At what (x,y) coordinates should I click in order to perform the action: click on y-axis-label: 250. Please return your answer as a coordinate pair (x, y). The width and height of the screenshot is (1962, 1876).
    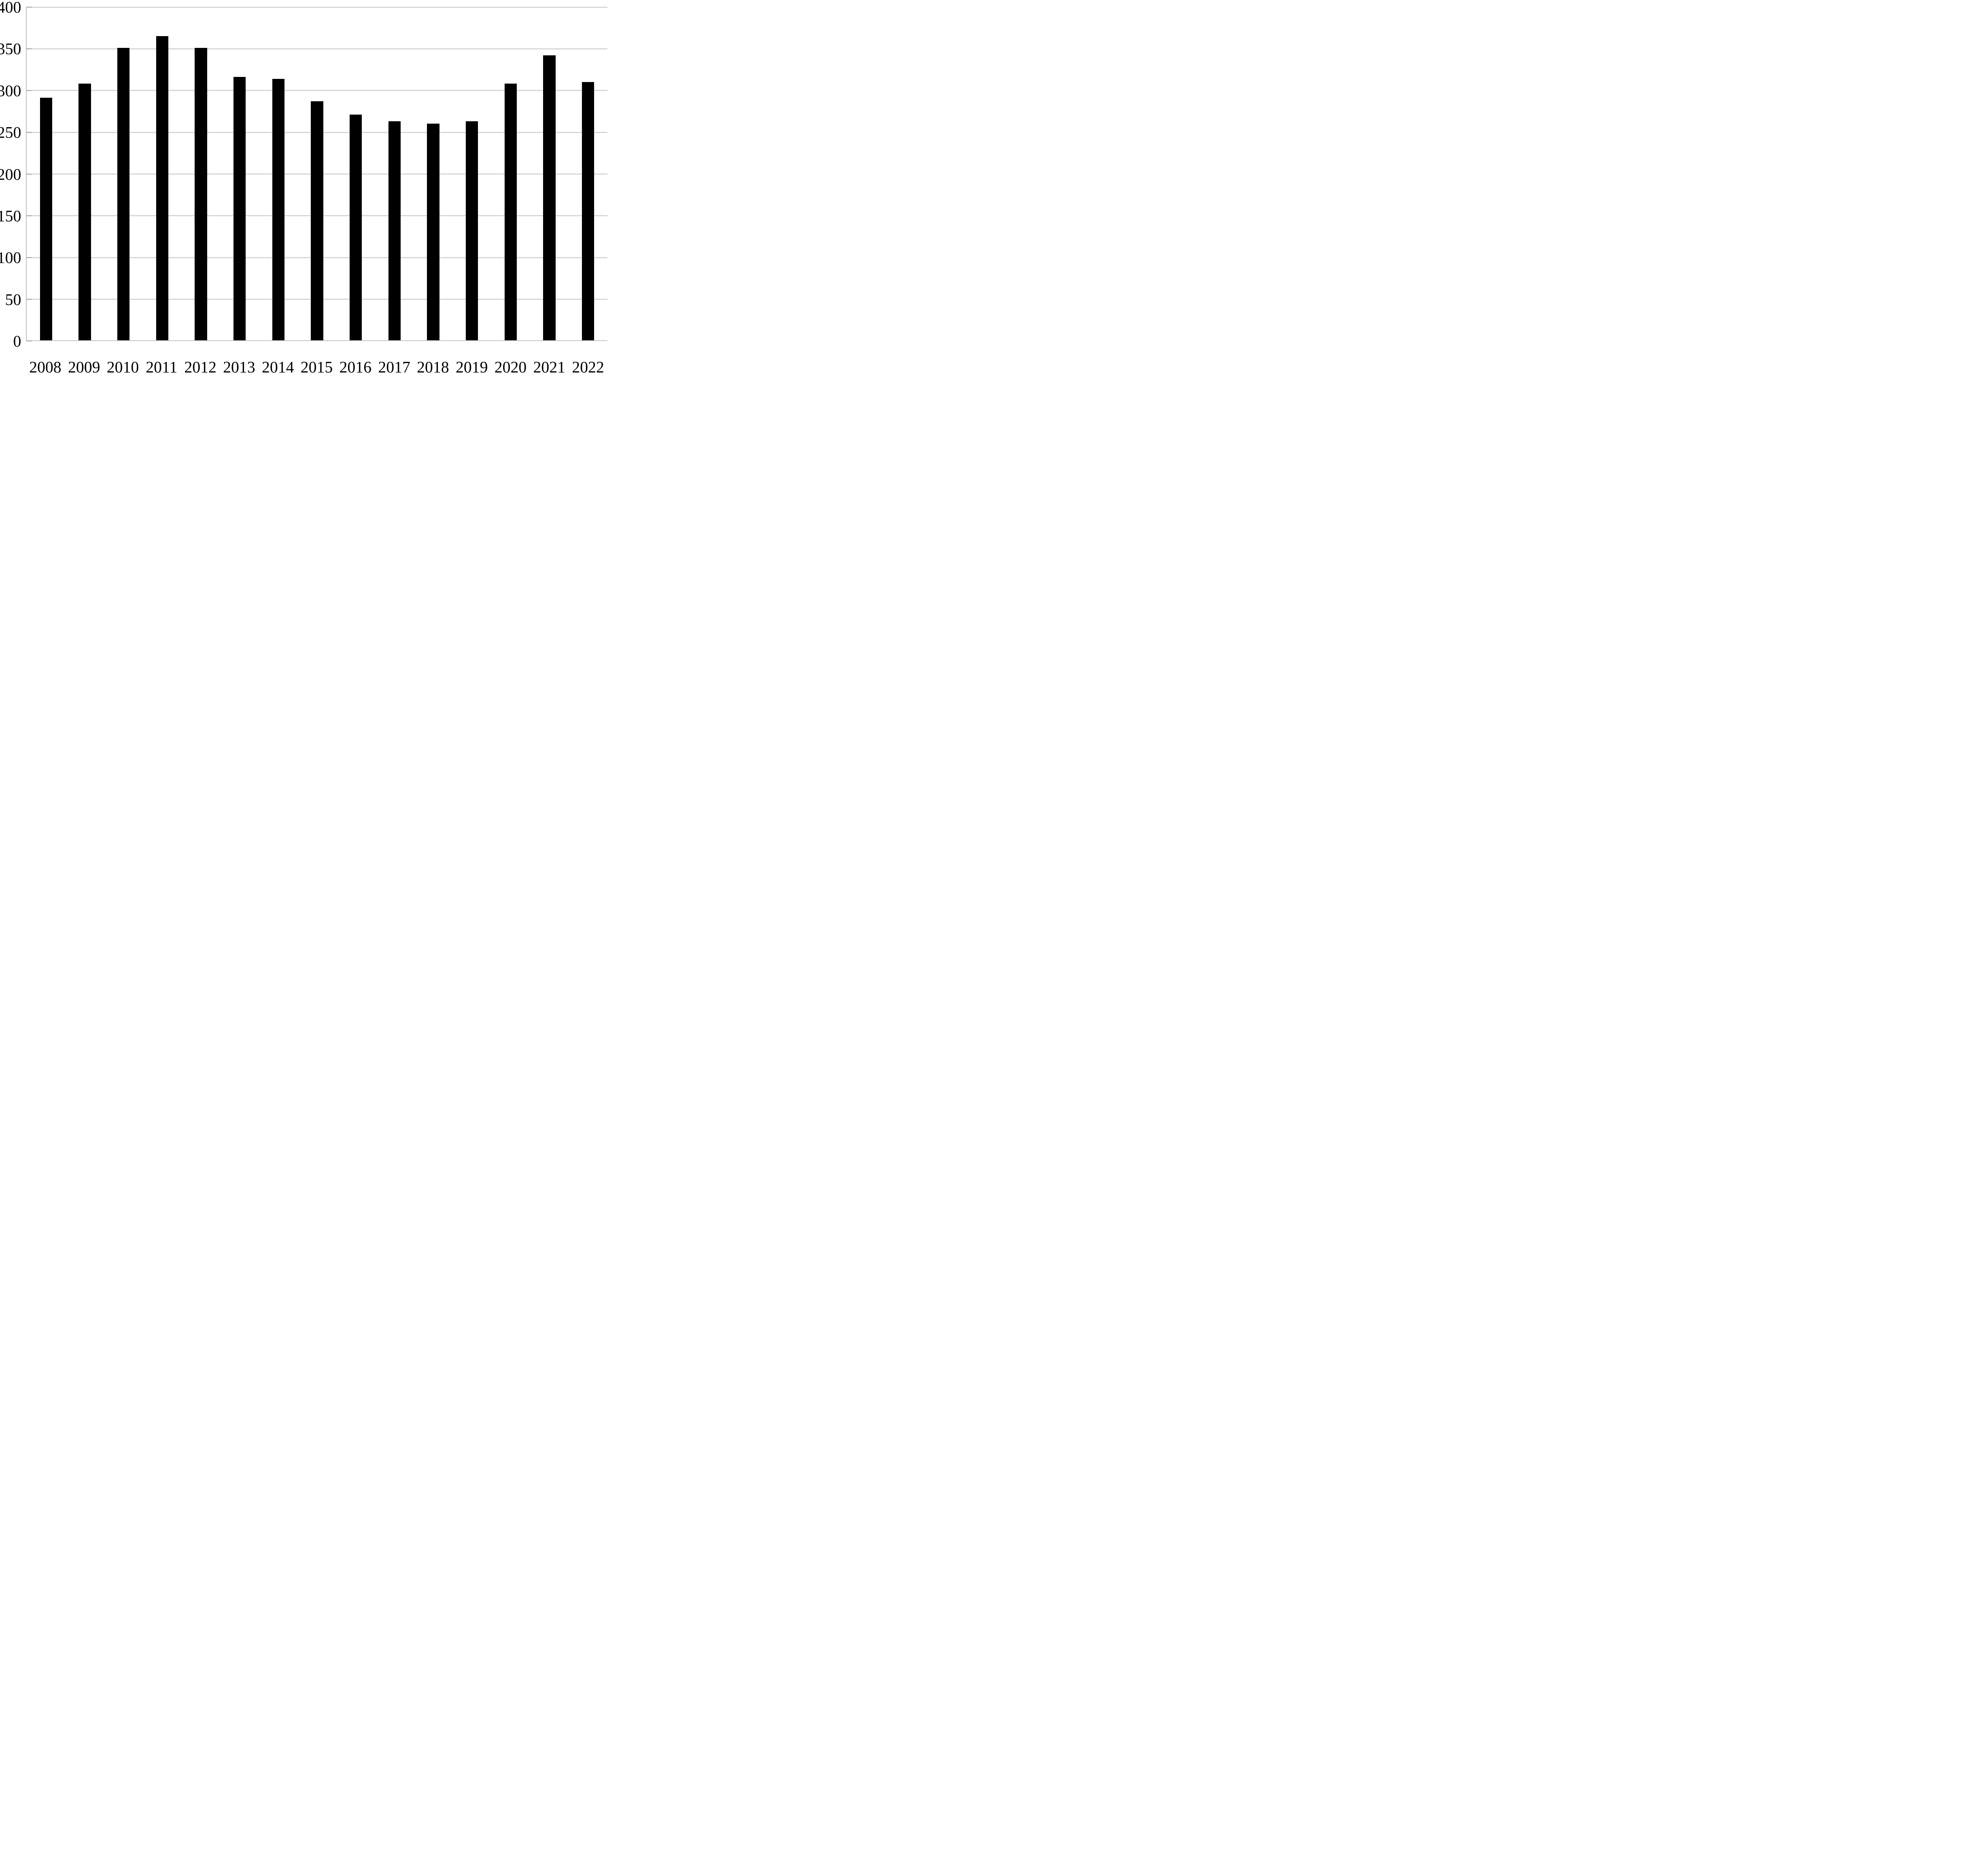
    Looking at the image, I should click on (11, 132).